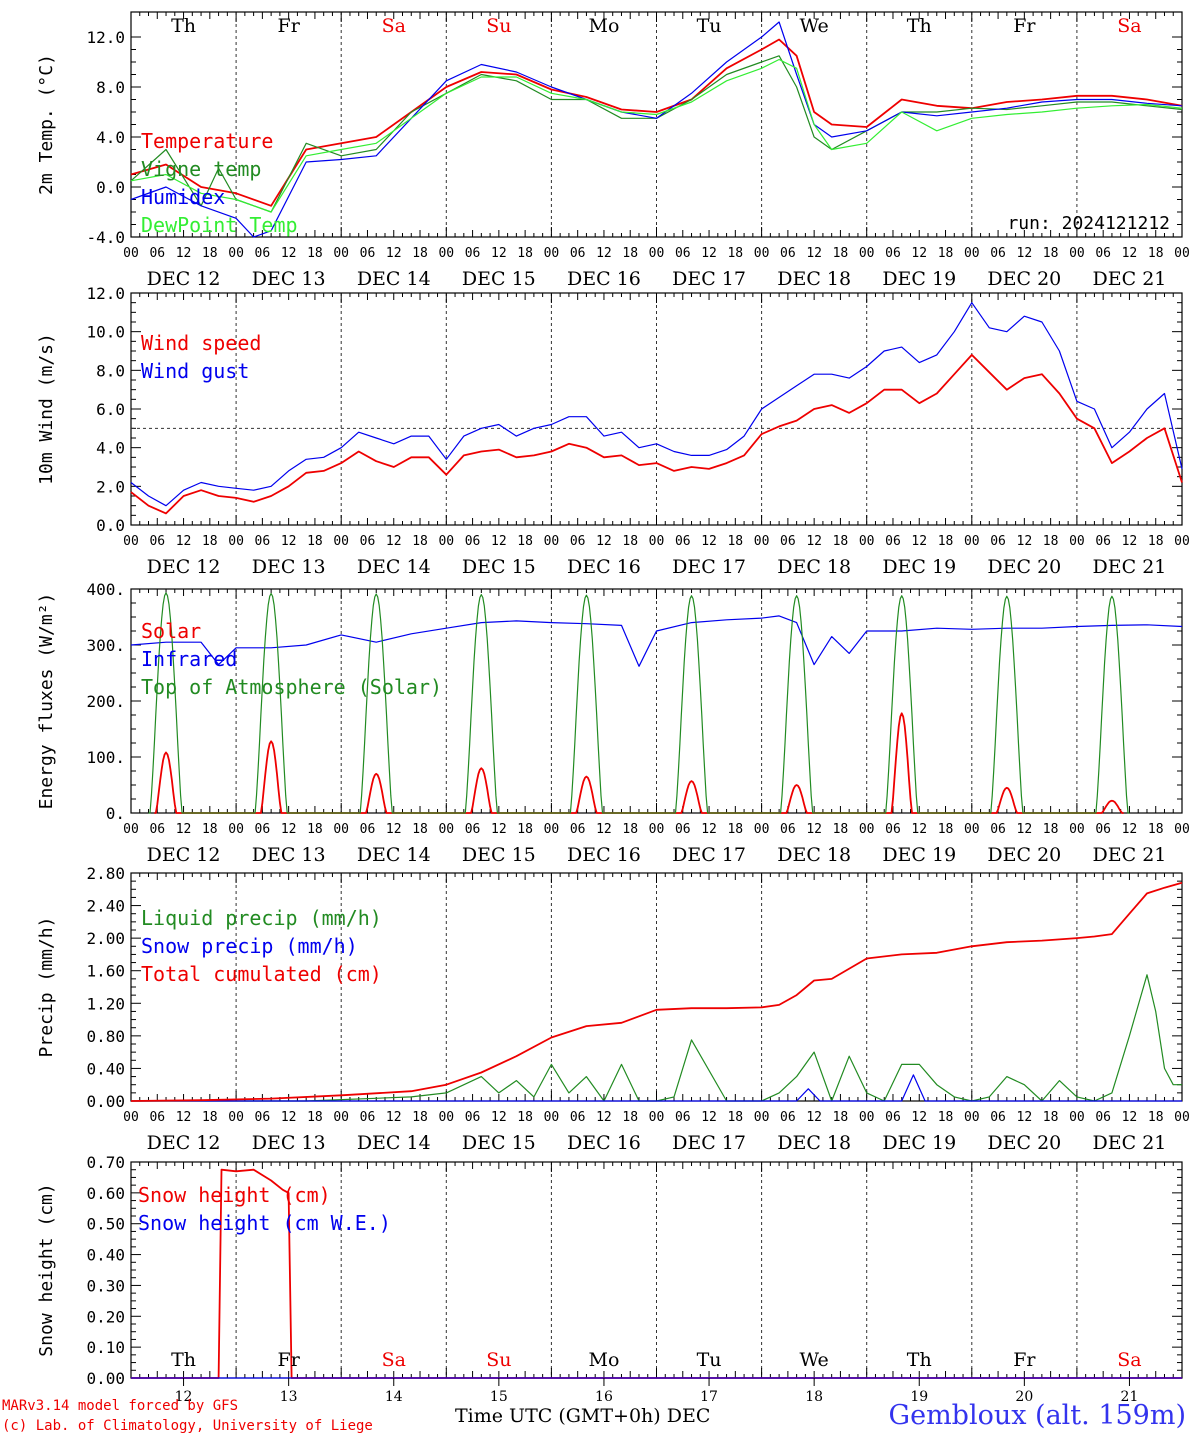 This screenshot has height=1440, width=1194. I want to click on day-number-label: 18, so click(814, 1397).